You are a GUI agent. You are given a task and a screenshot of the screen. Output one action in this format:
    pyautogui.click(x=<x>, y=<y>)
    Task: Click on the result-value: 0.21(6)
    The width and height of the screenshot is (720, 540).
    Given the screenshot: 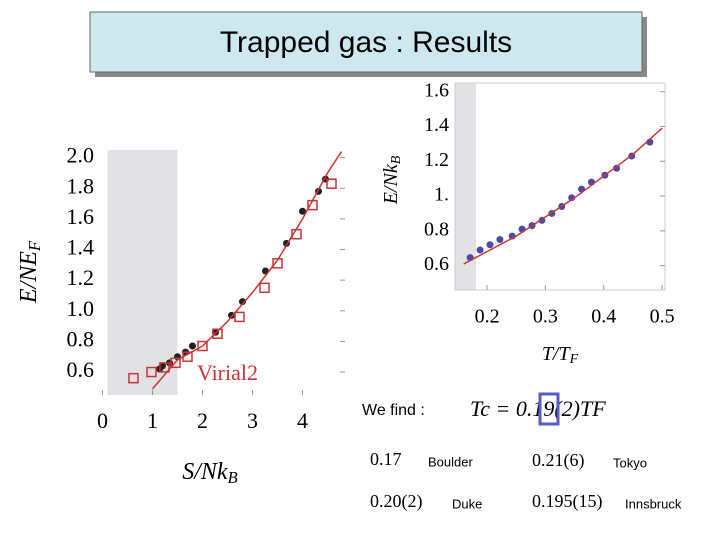 What is the action you would take?
    pyautogui.click(x=558, y=460)
    